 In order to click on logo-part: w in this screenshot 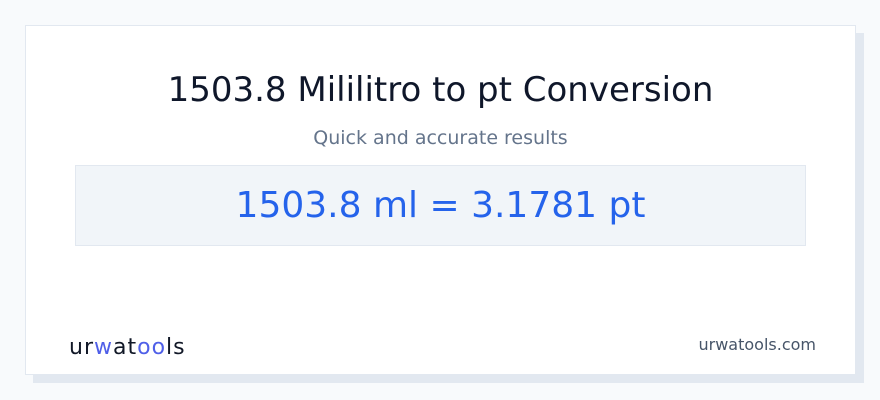, I will do `click(103, 347)`.